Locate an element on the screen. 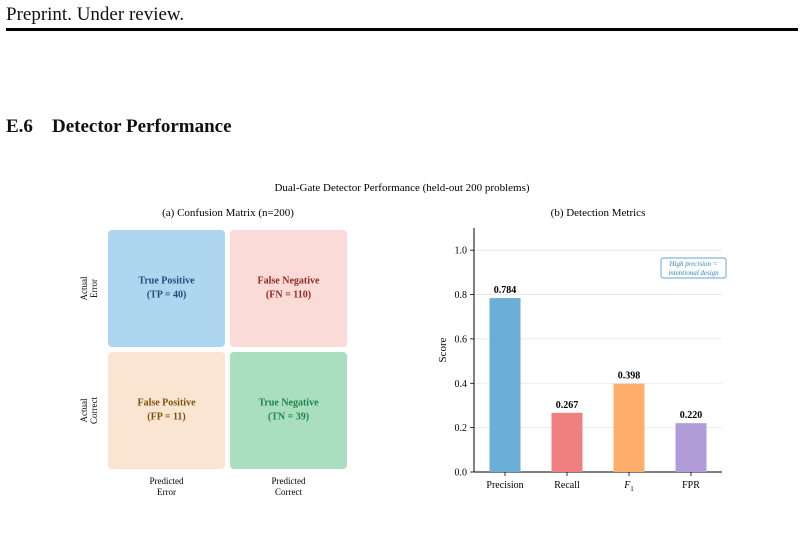  cm-cell-label: False Positive is located at coordinates (166, 403).